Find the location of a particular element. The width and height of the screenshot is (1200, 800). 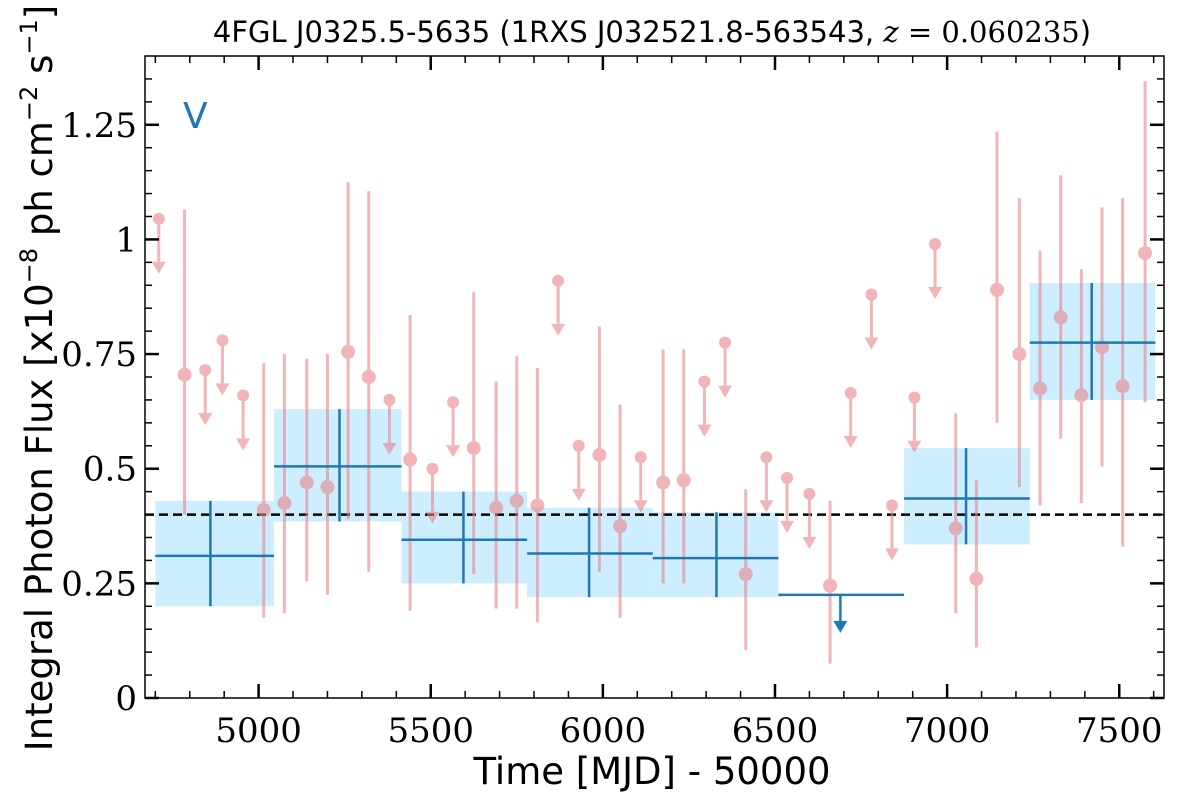

x-tick-label-5: 7500 is located at coordinates (1119, 731).